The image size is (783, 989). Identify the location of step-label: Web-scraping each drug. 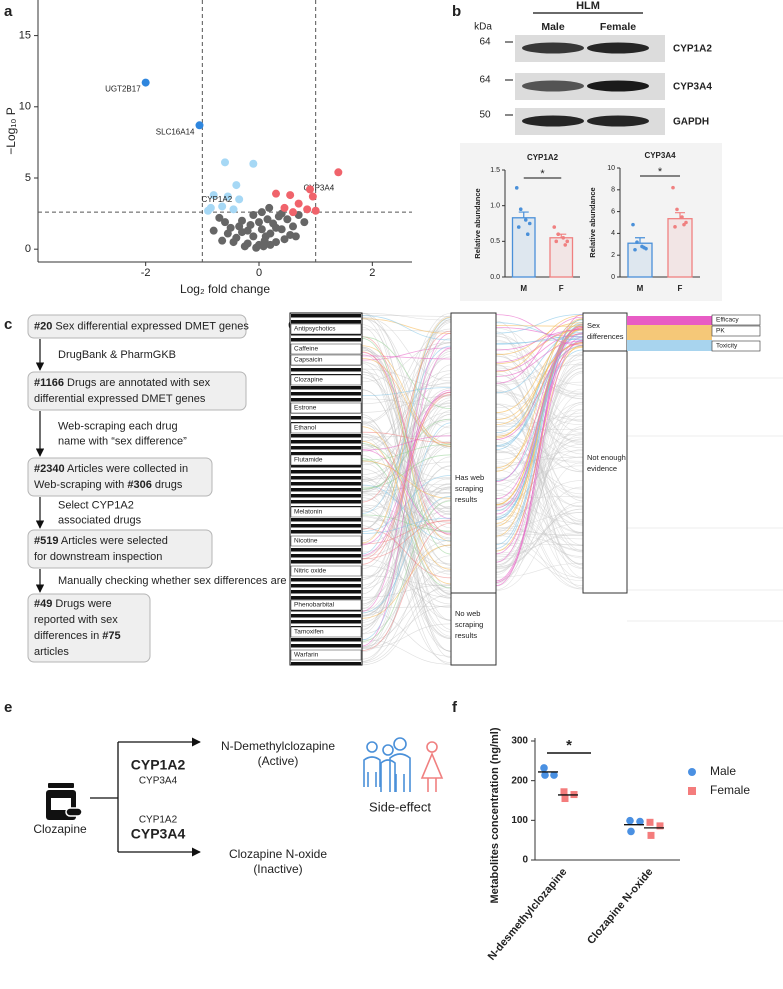
(118, 426).